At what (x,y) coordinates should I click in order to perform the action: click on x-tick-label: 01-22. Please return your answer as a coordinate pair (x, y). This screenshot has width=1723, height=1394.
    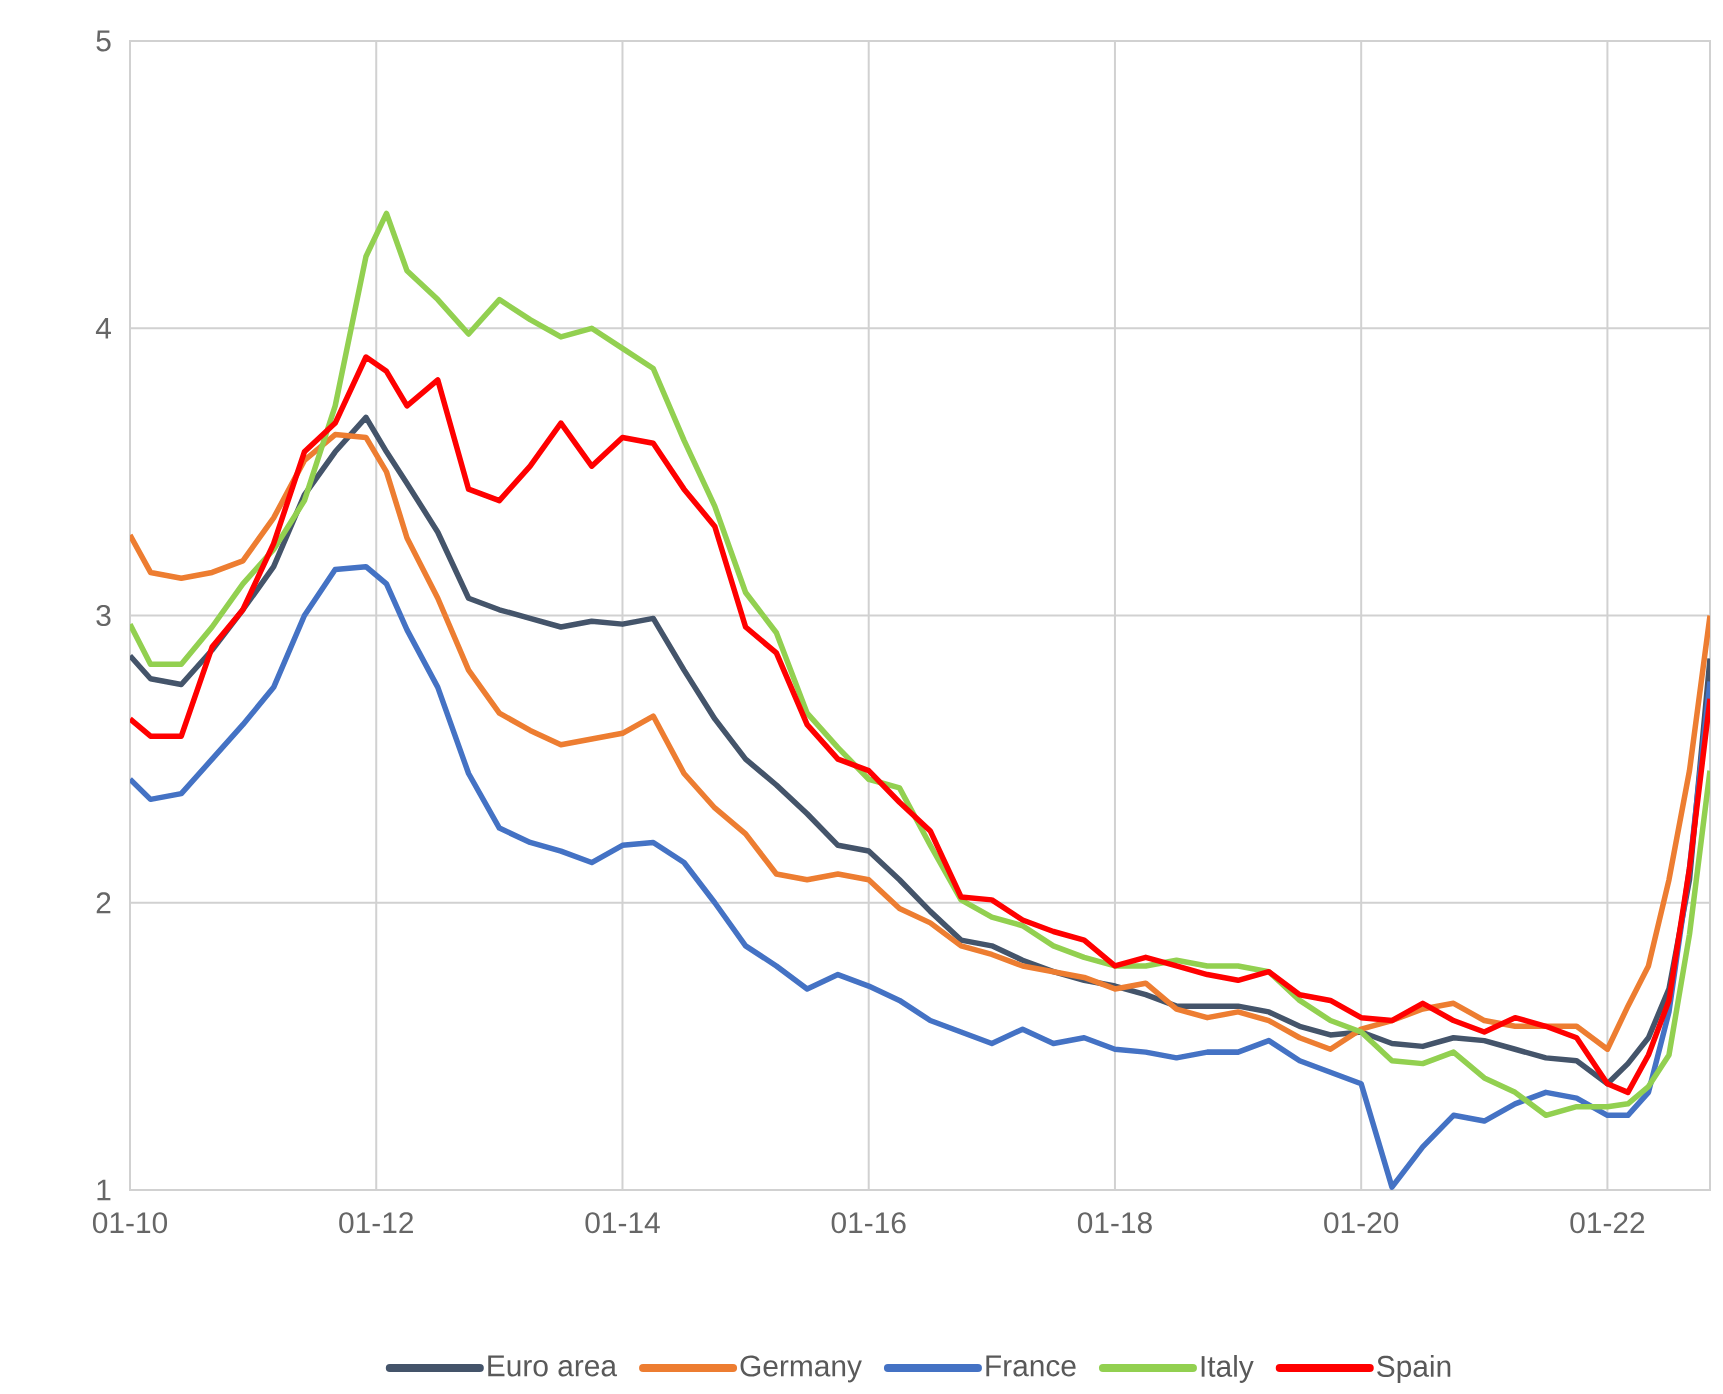
    Looking at the image, I should click on (1607, 1223).